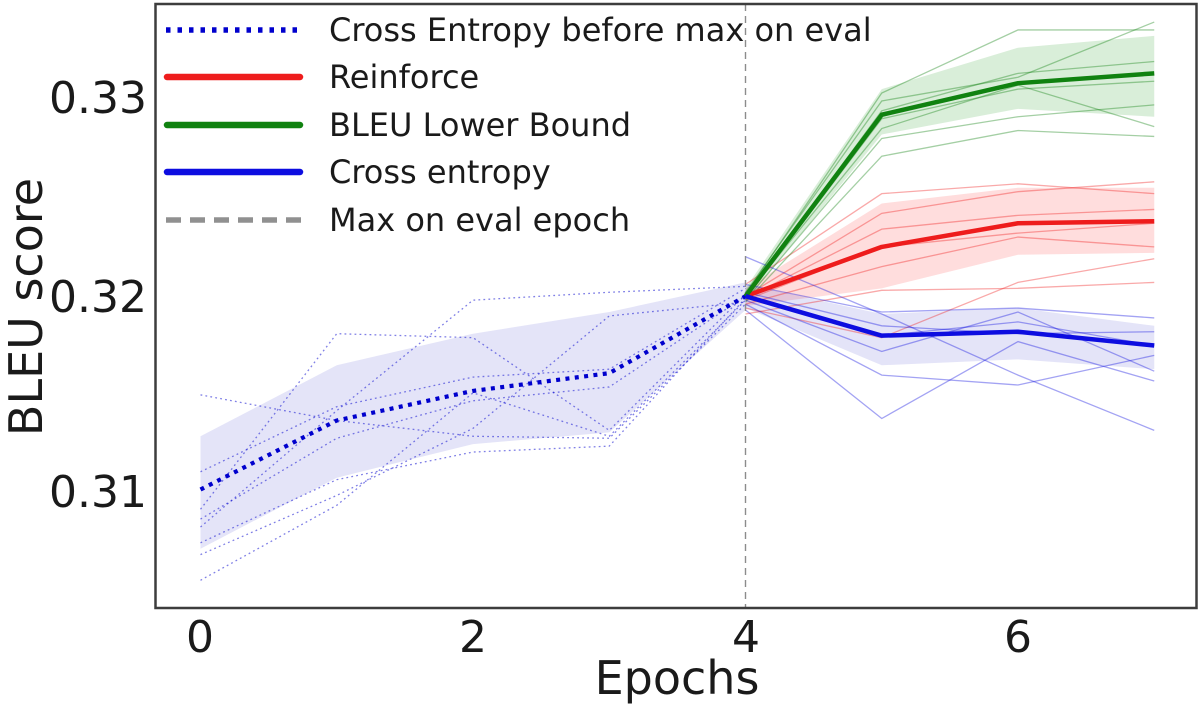 The image size is (1200, 709). I want to click on legend-item-cross-entropy: Cross entropy, so click(517, 173).